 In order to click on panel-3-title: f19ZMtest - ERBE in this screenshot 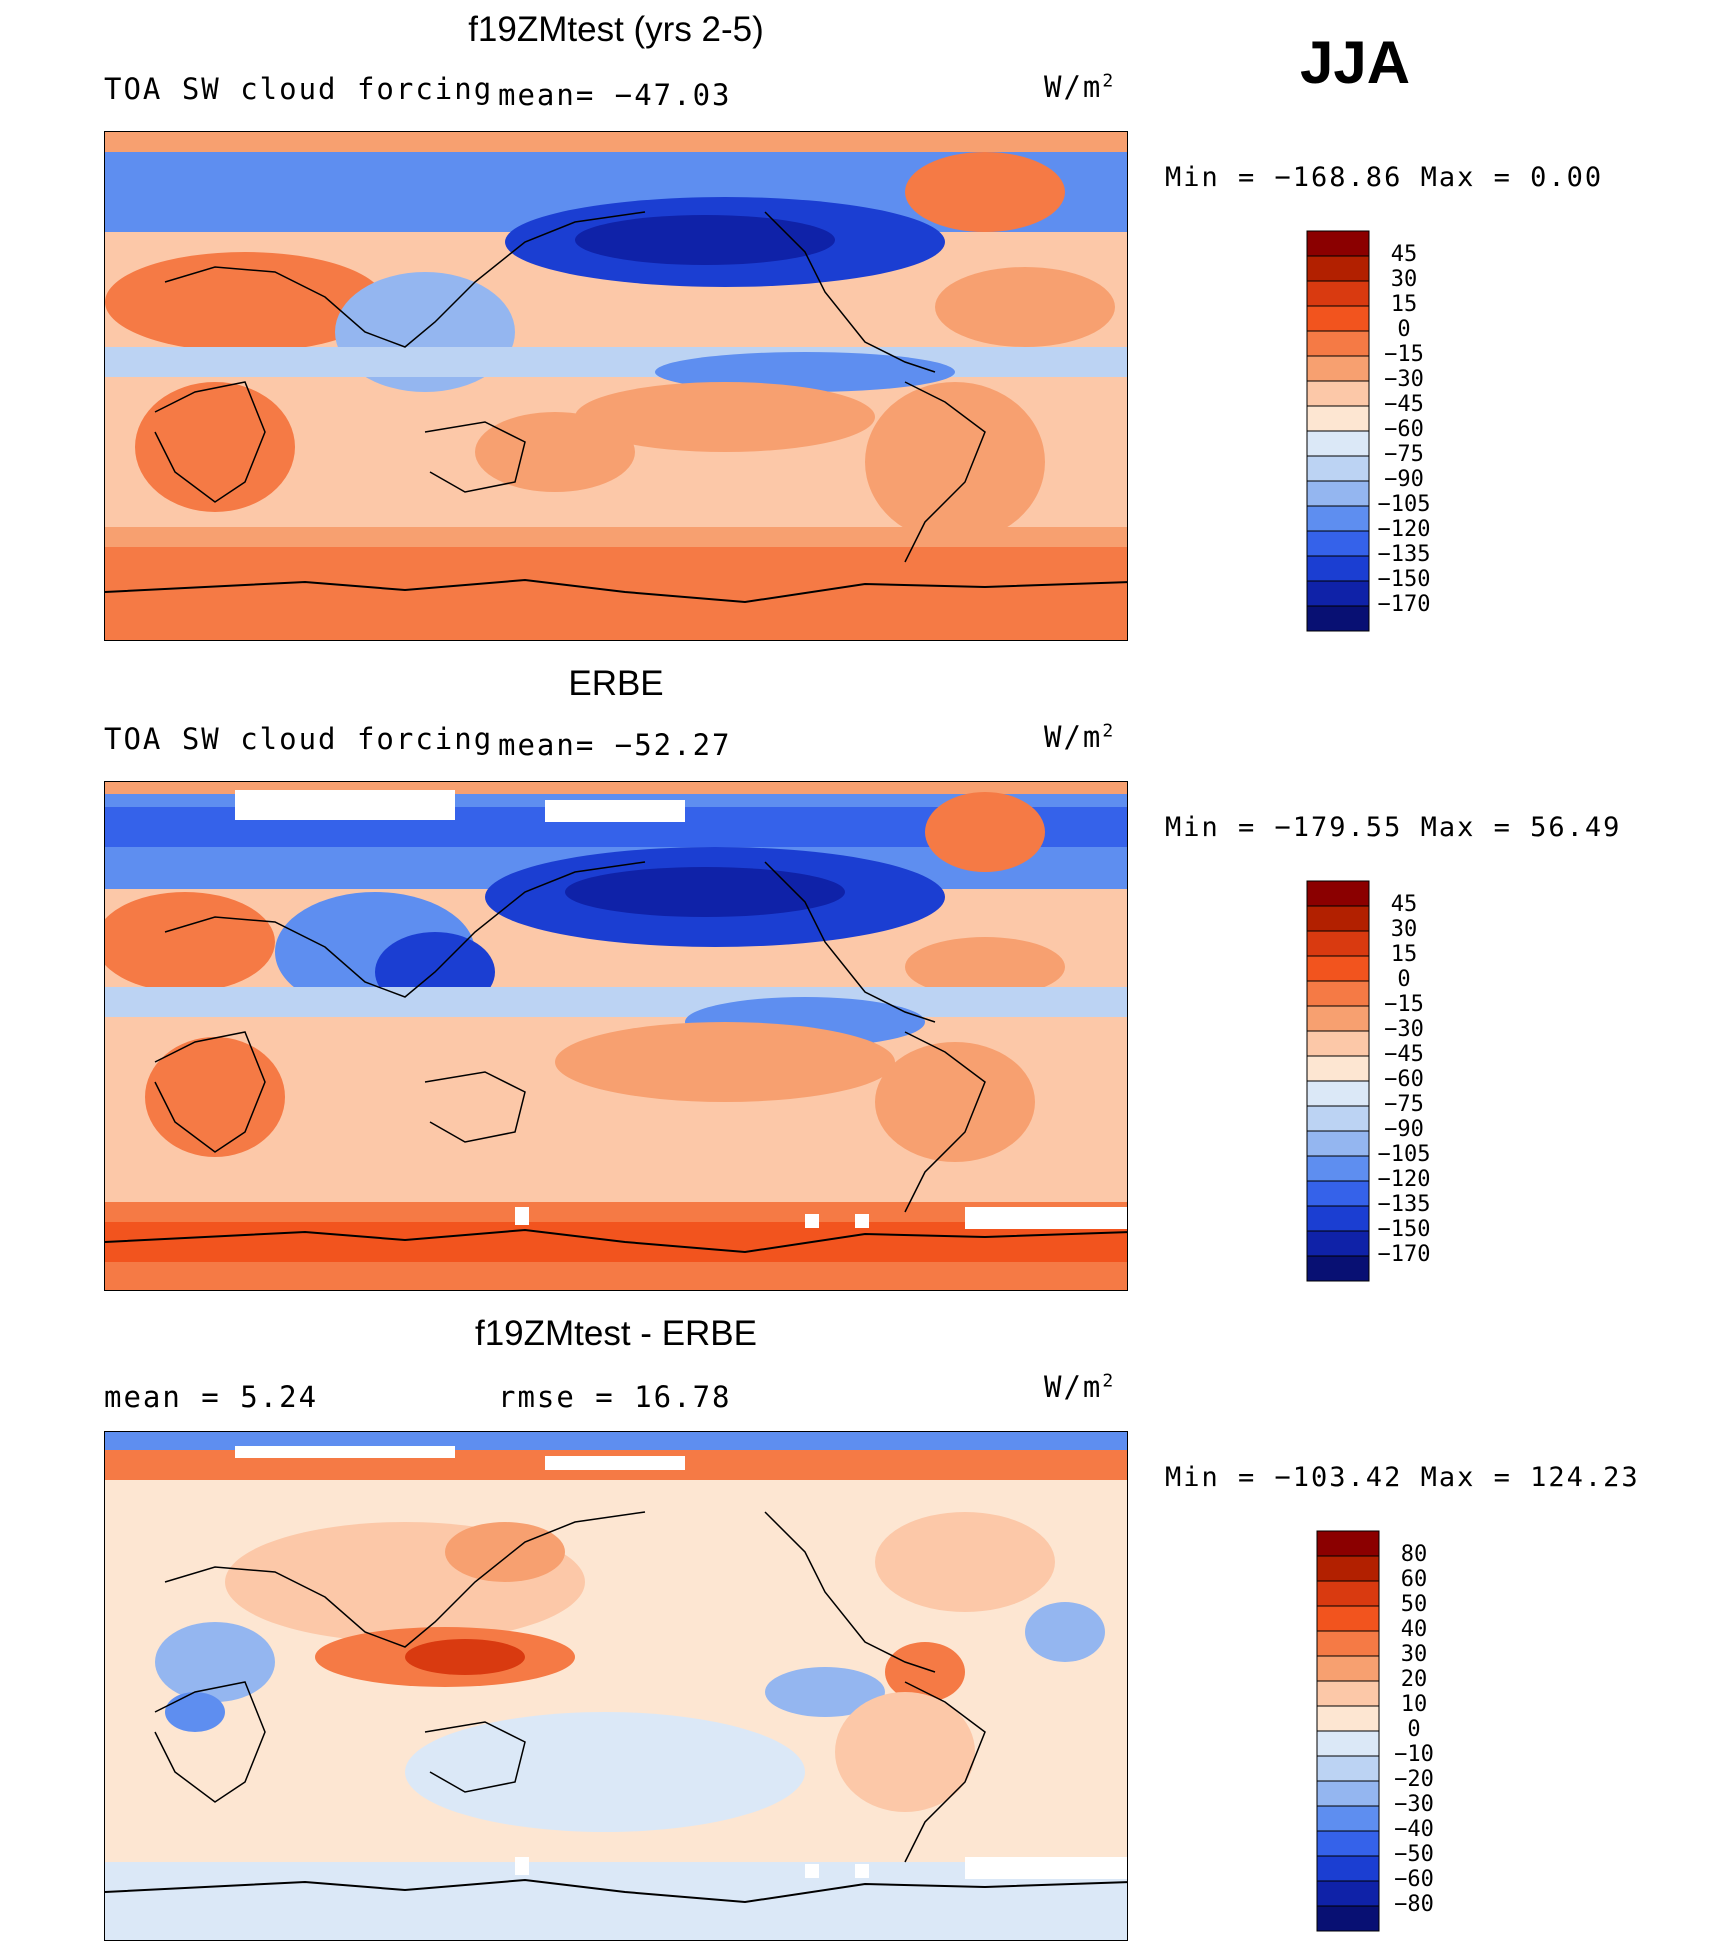, I will do `click(616, 1333)`.